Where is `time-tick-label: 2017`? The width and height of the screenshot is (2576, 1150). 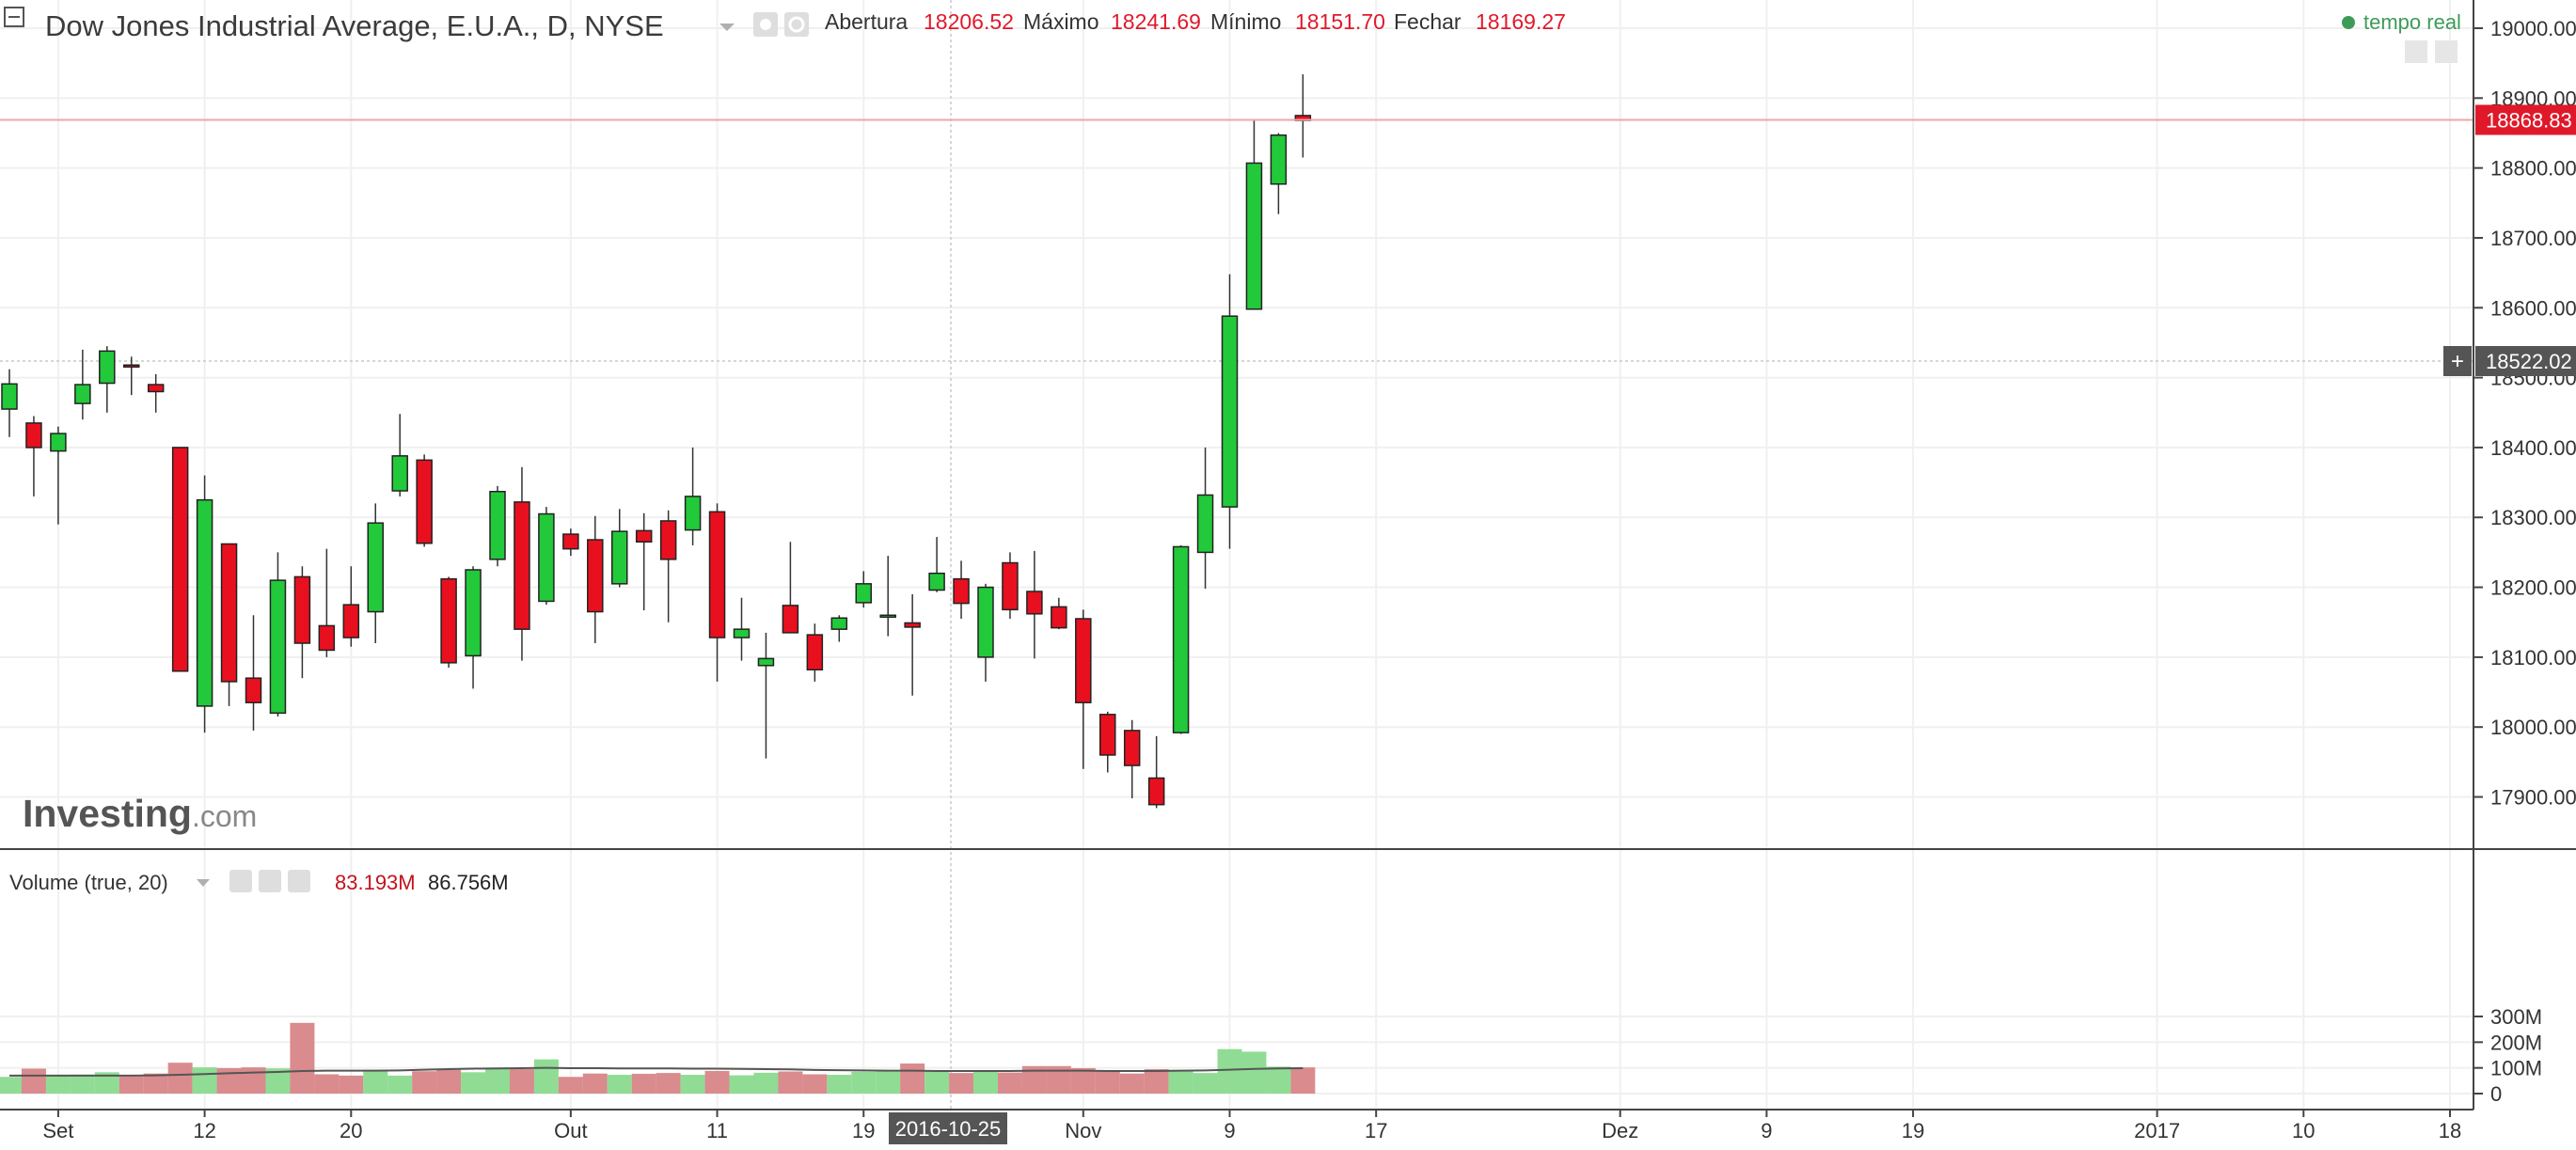
time-tick-label: 2017 is located at coordinates (2157, 1130).